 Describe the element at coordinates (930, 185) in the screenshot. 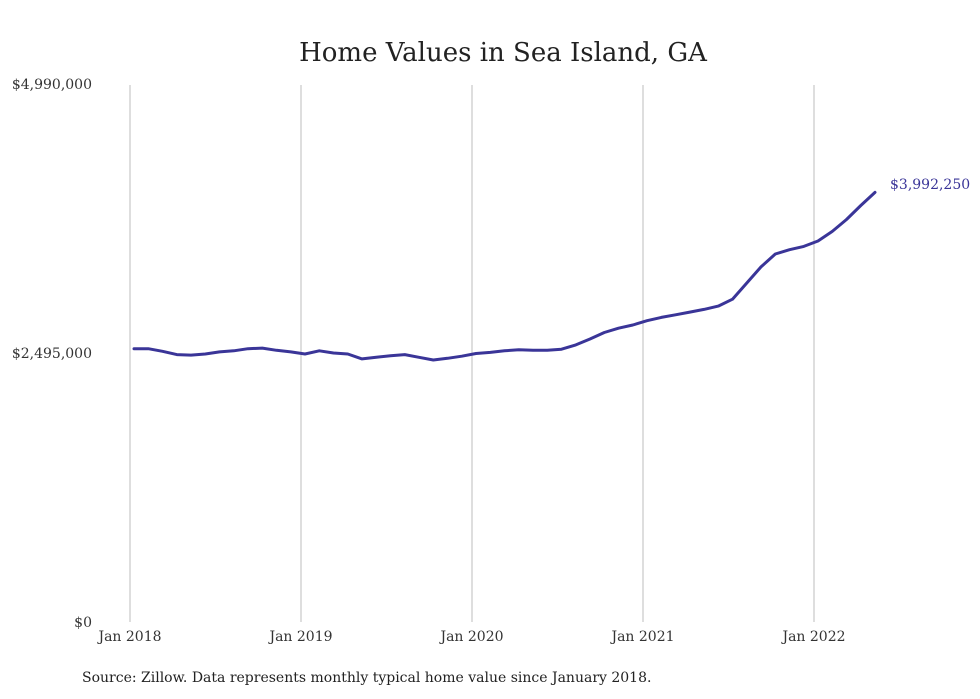

I see `latest-value-label: $3,992,250` at that location.